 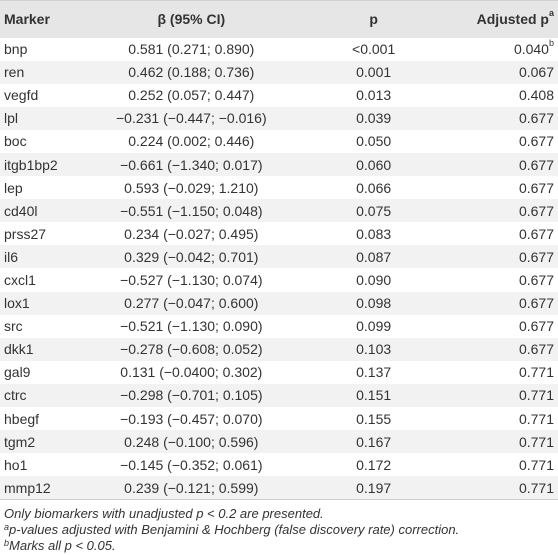 What do you see at coordinates (374, 279) in the screenshot?
I see `cell-p: 0.090` at bounding box center [374, 279].